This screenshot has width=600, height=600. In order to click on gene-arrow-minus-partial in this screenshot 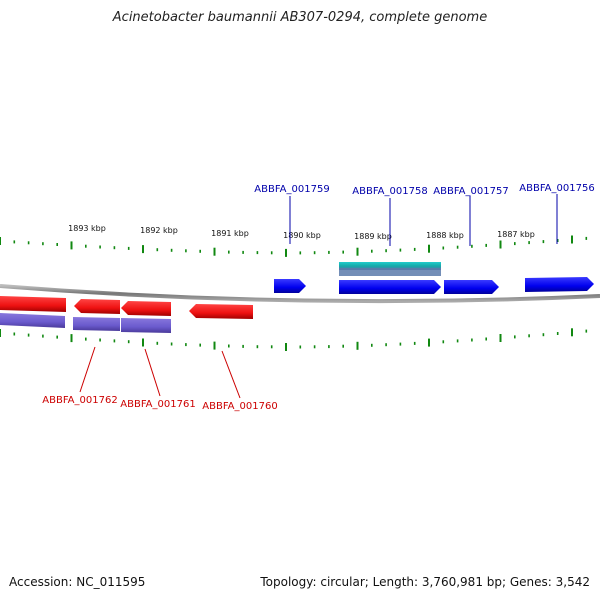, I will do `click(33, 304)`.